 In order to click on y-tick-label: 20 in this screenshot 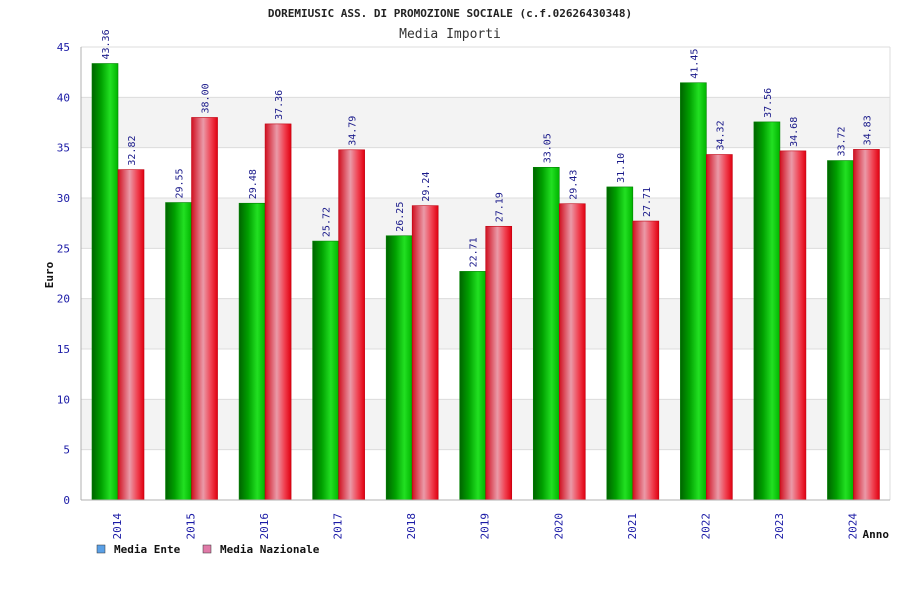, I will do `click(63, 299)`.